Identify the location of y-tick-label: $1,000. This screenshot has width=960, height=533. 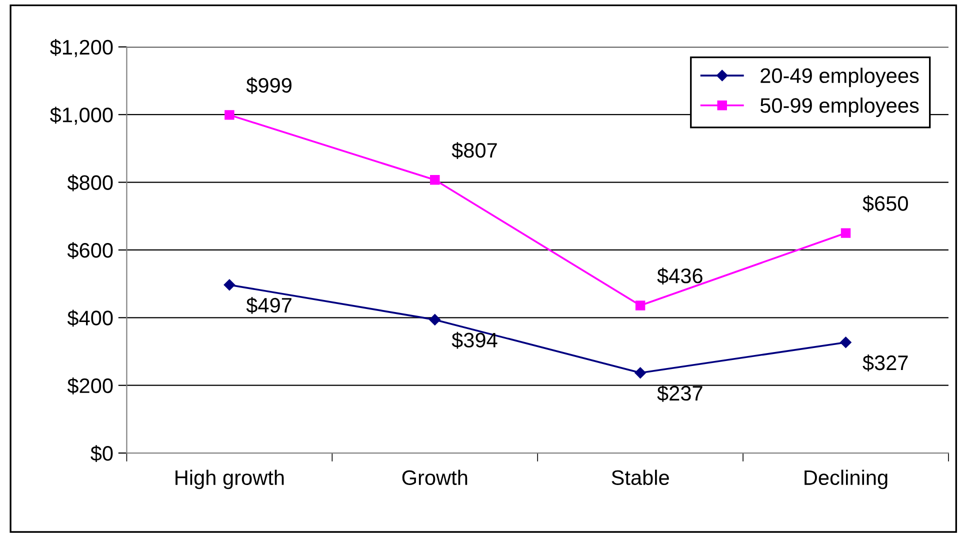
(81, 115).